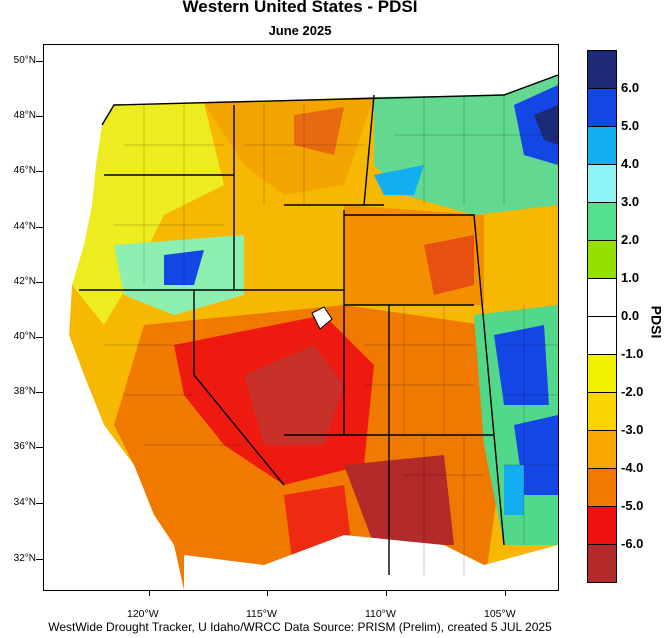 The height and width of the screenshot is (638, 670). I want to click on lon-label: 120°W, so click(143, 614).